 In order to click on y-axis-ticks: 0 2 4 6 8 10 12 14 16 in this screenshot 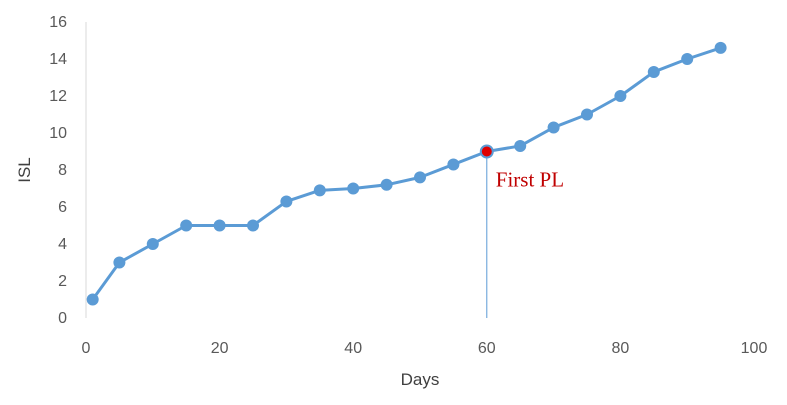, I will do `click(58, 170)`.